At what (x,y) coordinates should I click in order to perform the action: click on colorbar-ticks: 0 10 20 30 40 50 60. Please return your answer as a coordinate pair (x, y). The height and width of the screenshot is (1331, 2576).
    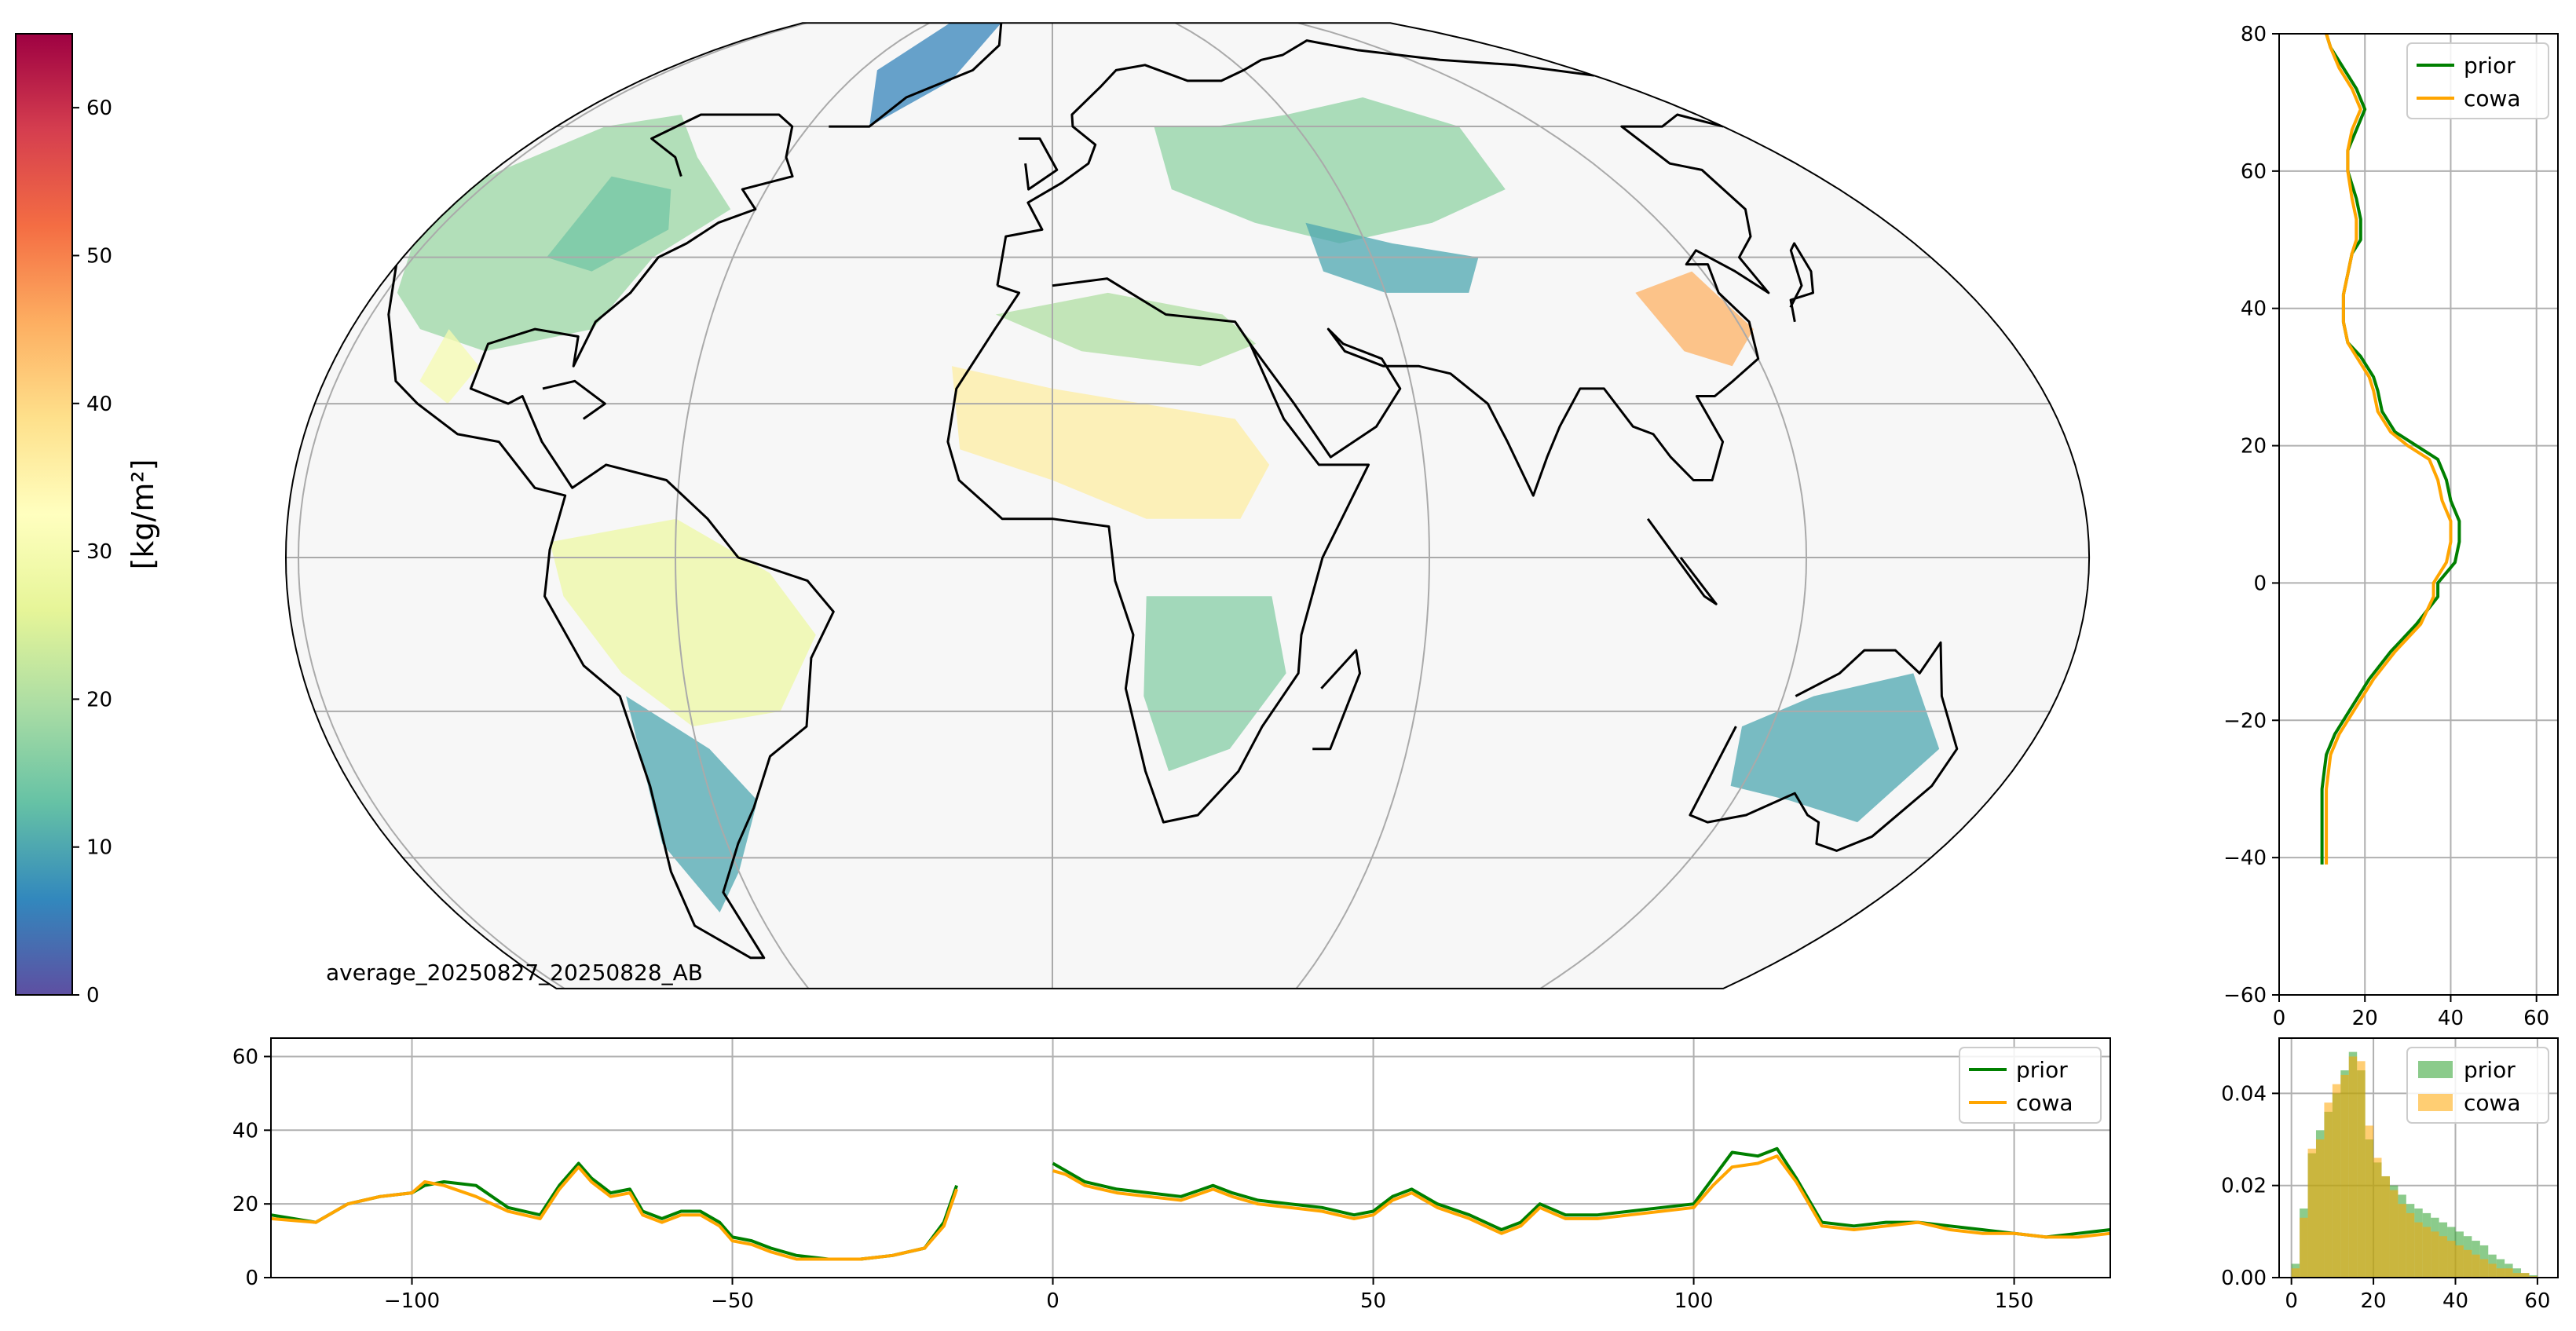
    Looking at the image, I should click on (92, 552).